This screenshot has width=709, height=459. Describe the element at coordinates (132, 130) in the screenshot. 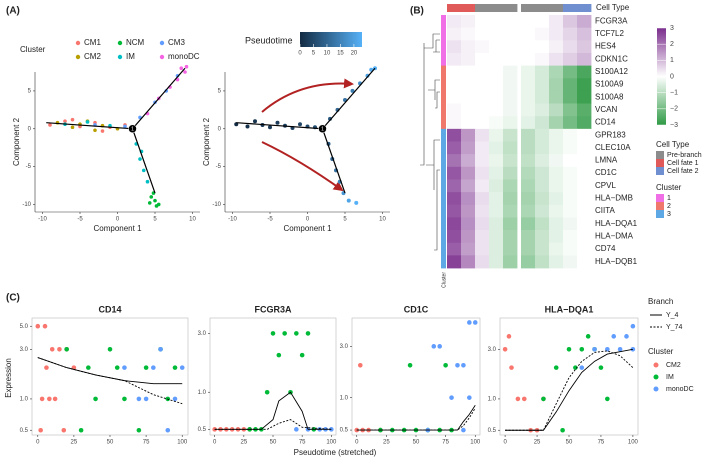

I see `branch-point-label: 1` at that location.